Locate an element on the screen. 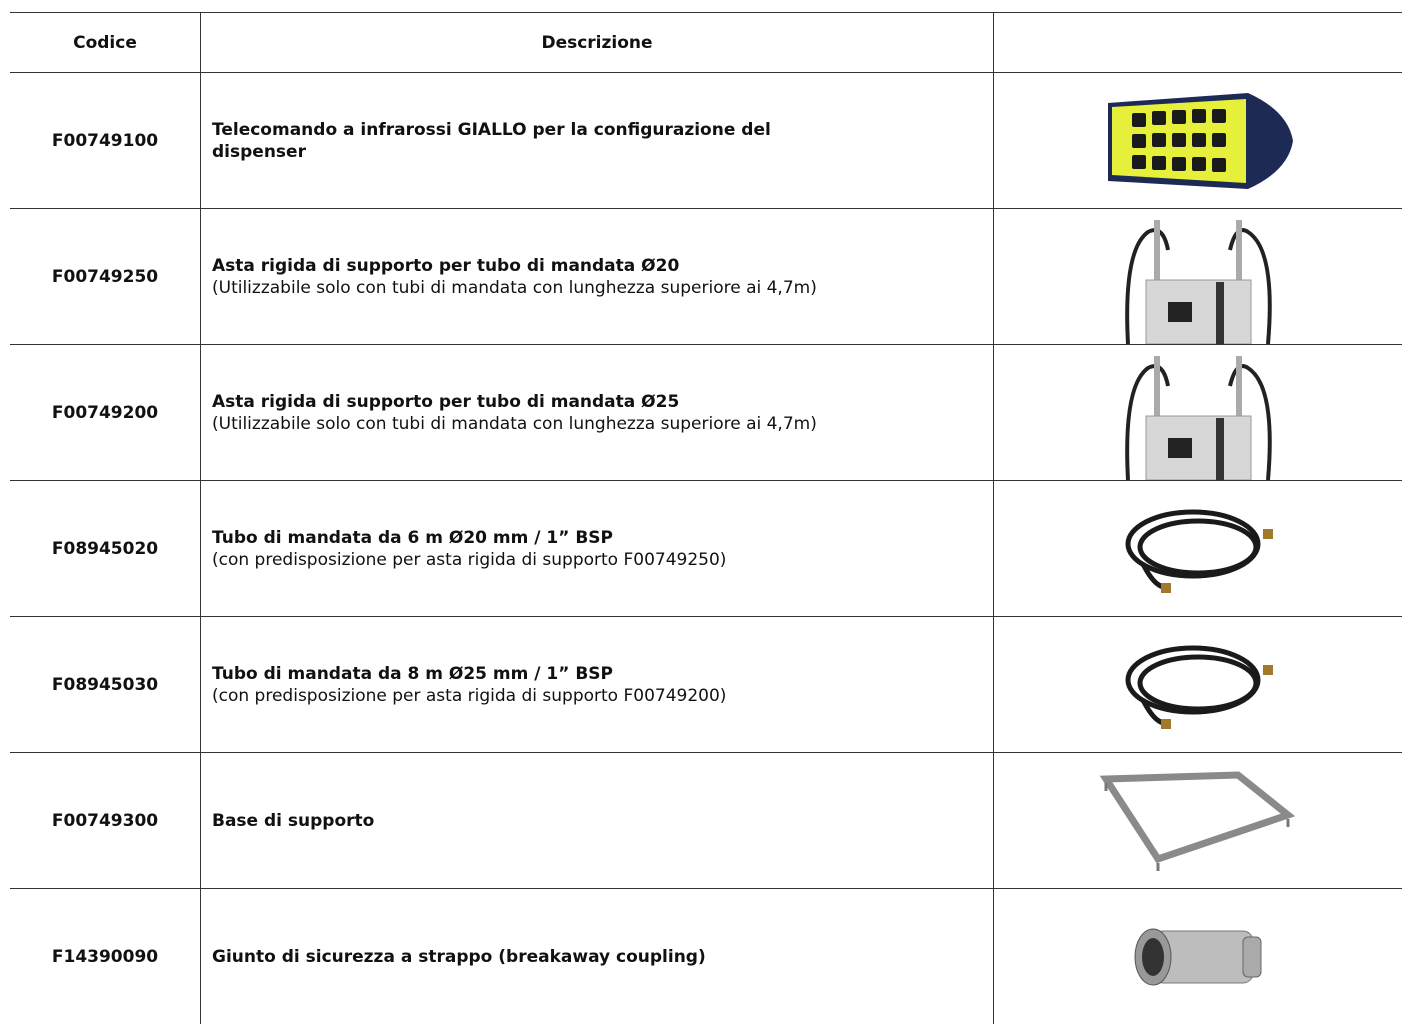 The width and height of the screenshot is (1402, 1024). code: F00749100 is located at coordinates (105, 141).